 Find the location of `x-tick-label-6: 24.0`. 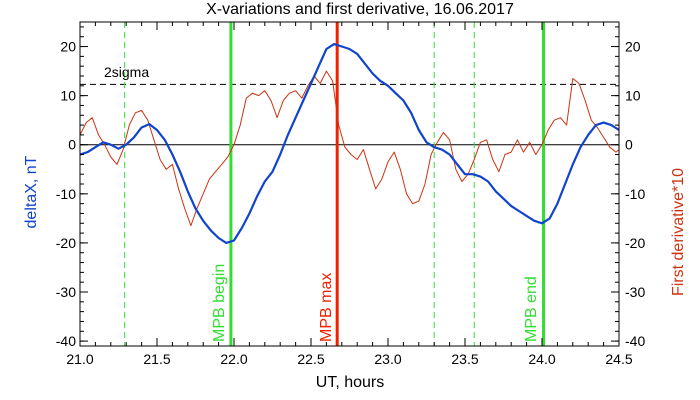

x-tick-label-6: 24.0 is located at coordinates (541, 359).